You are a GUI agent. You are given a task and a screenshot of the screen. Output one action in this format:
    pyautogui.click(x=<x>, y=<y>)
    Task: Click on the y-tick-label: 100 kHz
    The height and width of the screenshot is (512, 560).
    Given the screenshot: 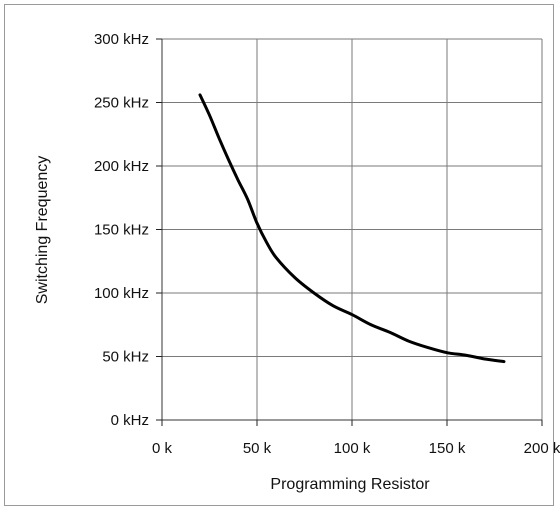 What is the action you would take?
    pyautogui.click(x=121, y=293)
    